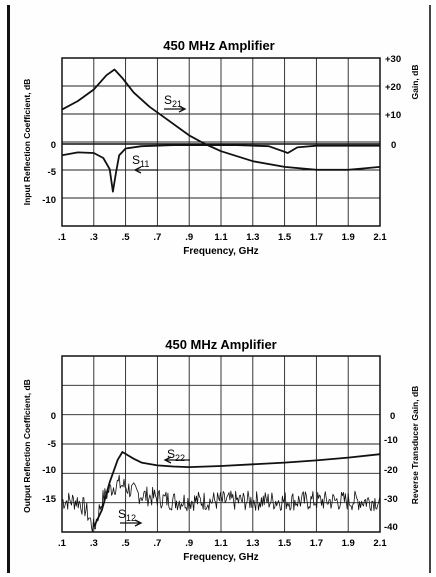  What do you see at coordinates (415, 82) in the screenshot?
I see `chart-1-y-right-axis-label: Gain, dB` at bounding box center [415, 82].